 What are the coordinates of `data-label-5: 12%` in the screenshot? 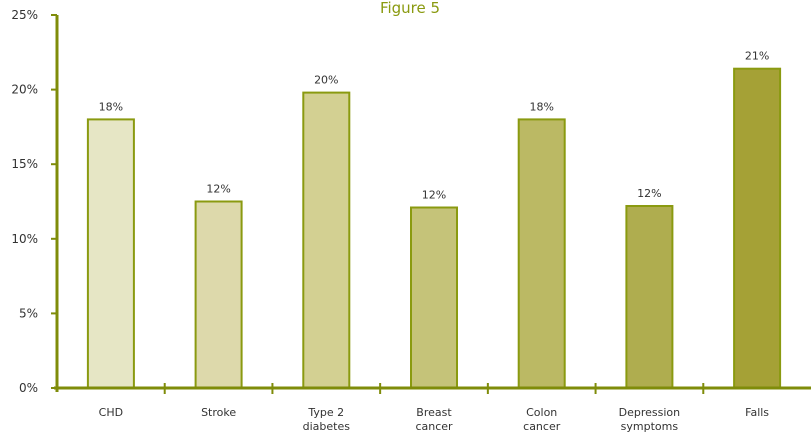 It's located at (649, 193).